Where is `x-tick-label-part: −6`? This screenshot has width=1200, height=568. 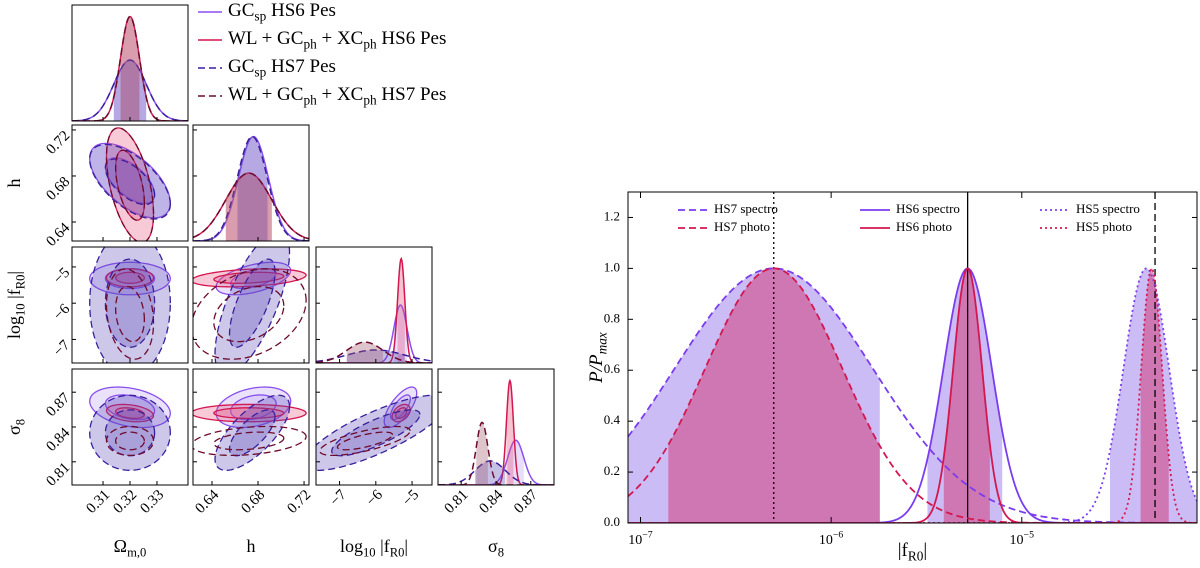
x-tick-label-part: −6 is located at coordinates (838, 535).